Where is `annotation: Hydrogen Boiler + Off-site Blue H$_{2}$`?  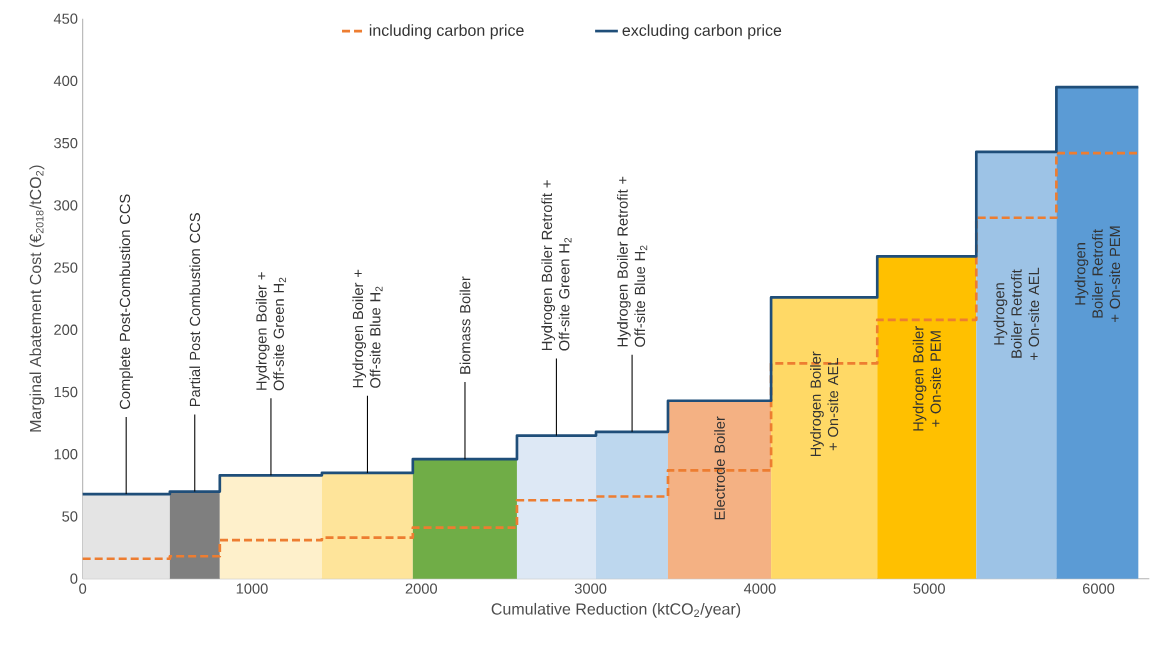
annotation: Hydrogen Boiler + Off-site Blue H$_{2}$ is located at coordinates (367, 328).